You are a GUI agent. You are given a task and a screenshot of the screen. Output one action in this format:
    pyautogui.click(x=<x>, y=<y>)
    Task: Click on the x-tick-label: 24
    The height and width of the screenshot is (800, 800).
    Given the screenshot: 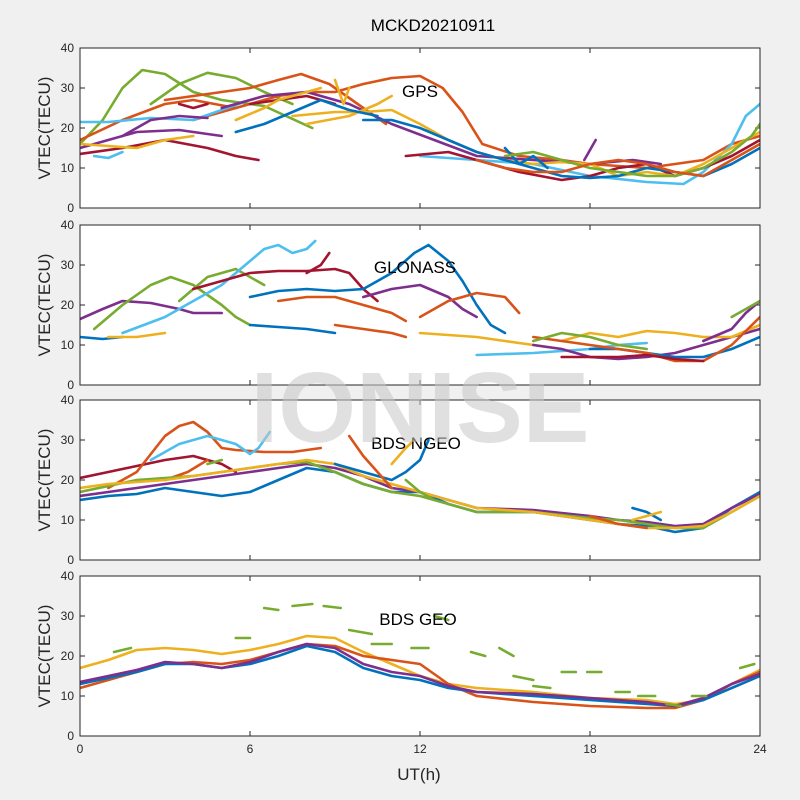 What is the action you would take?
    pyautogui.click(x=760, y=749)
    